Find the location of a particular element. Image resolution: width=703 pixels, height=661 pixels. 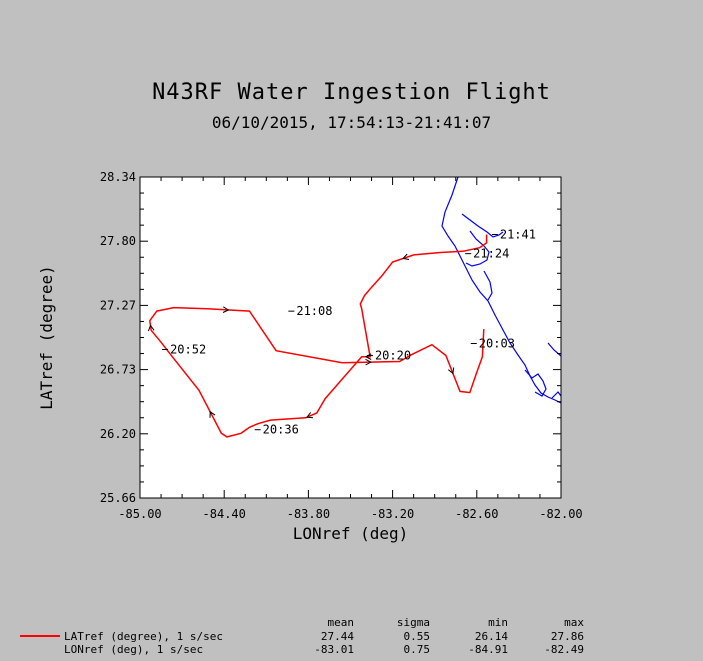

x-tick-label: -82.60 is located at coordinates (476, 514).